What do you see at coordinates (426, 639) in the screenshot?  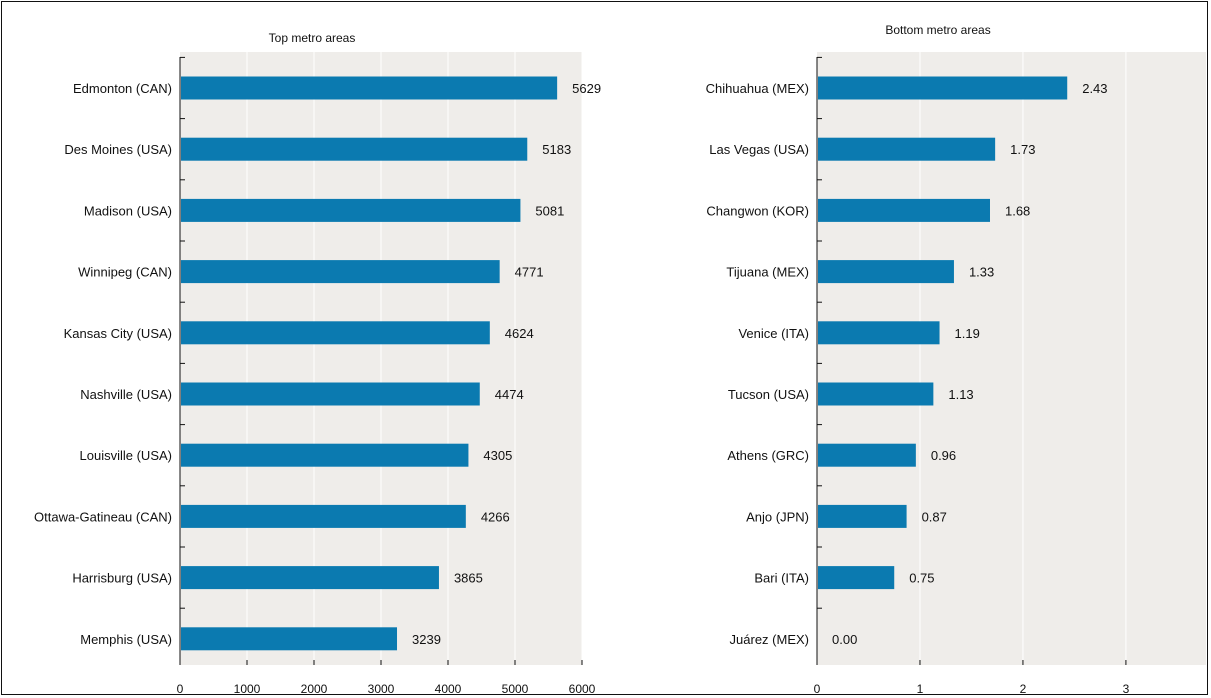 I see `value-label: 3239` at bounding box center [426, 639].